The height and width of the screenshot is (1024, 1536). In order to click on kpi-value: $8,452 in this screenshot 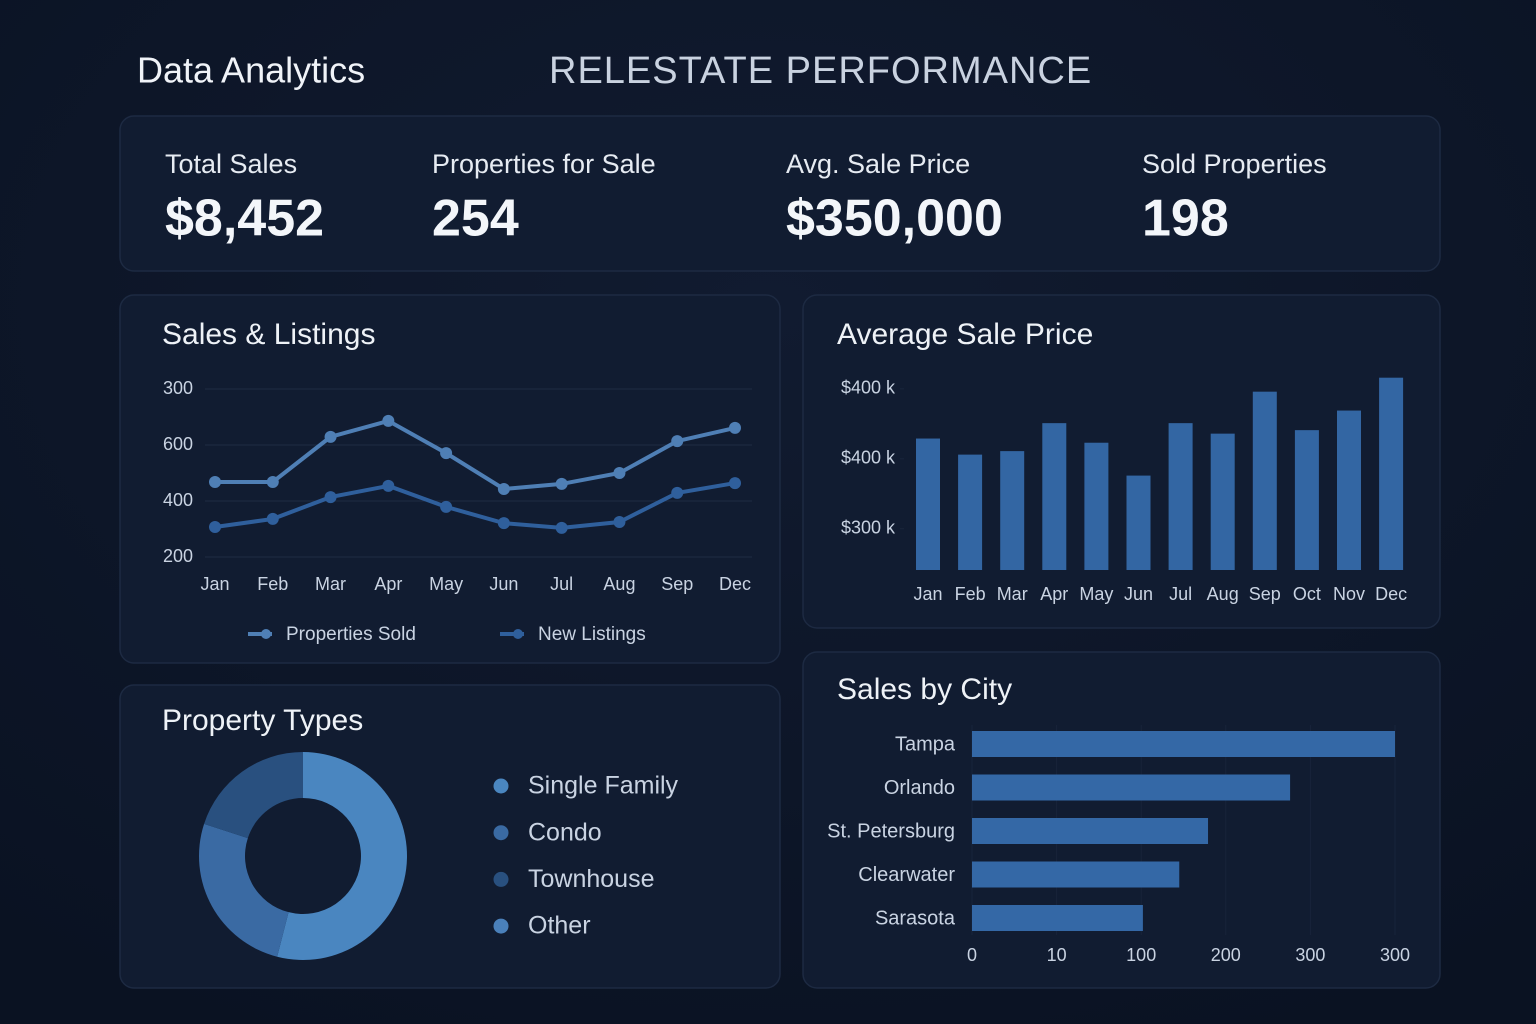, I will do `click(244, 219)`.